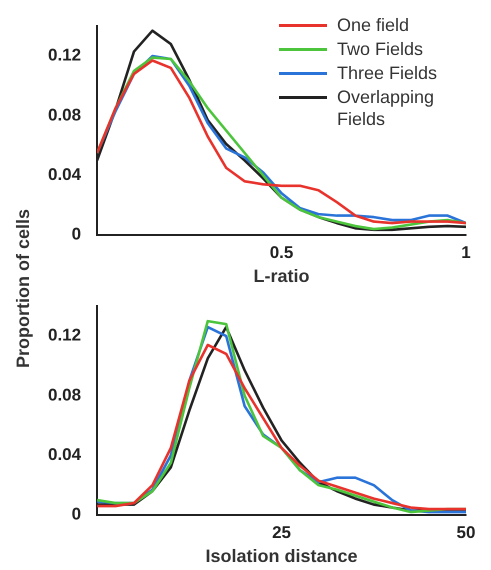 Image resolution: width=491 pixels, height=570 pixels. Describe the element at coordinates (386, 108) in the screenshot. I see `legend-label: Overlapping Fields` at that location.